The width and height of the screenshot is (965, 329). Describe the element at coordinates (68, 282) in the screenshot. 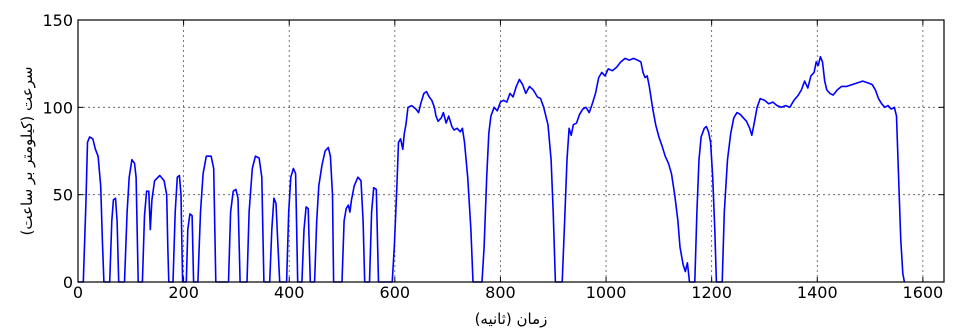

I see `y-tick-label: 0` at that location.